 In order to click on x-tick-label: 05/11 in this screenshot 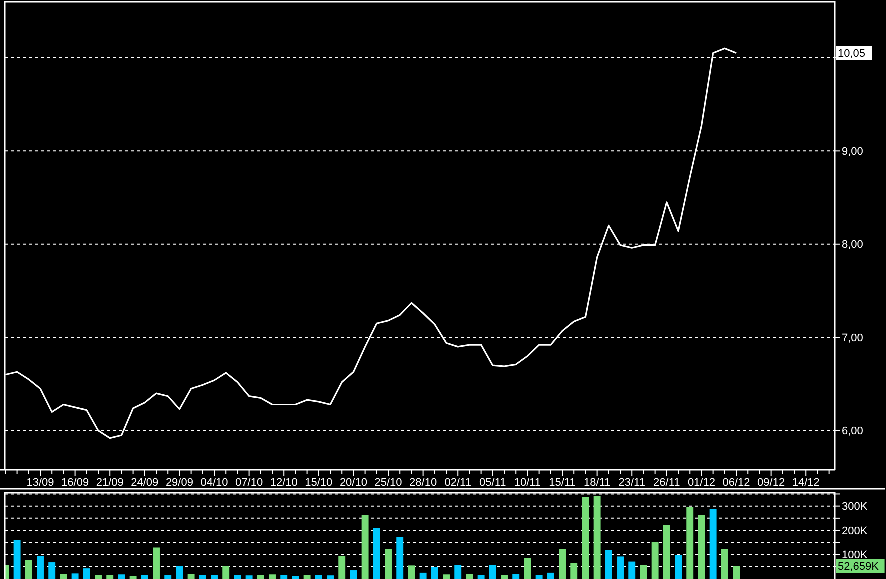, I will do `click(493, 483)`.